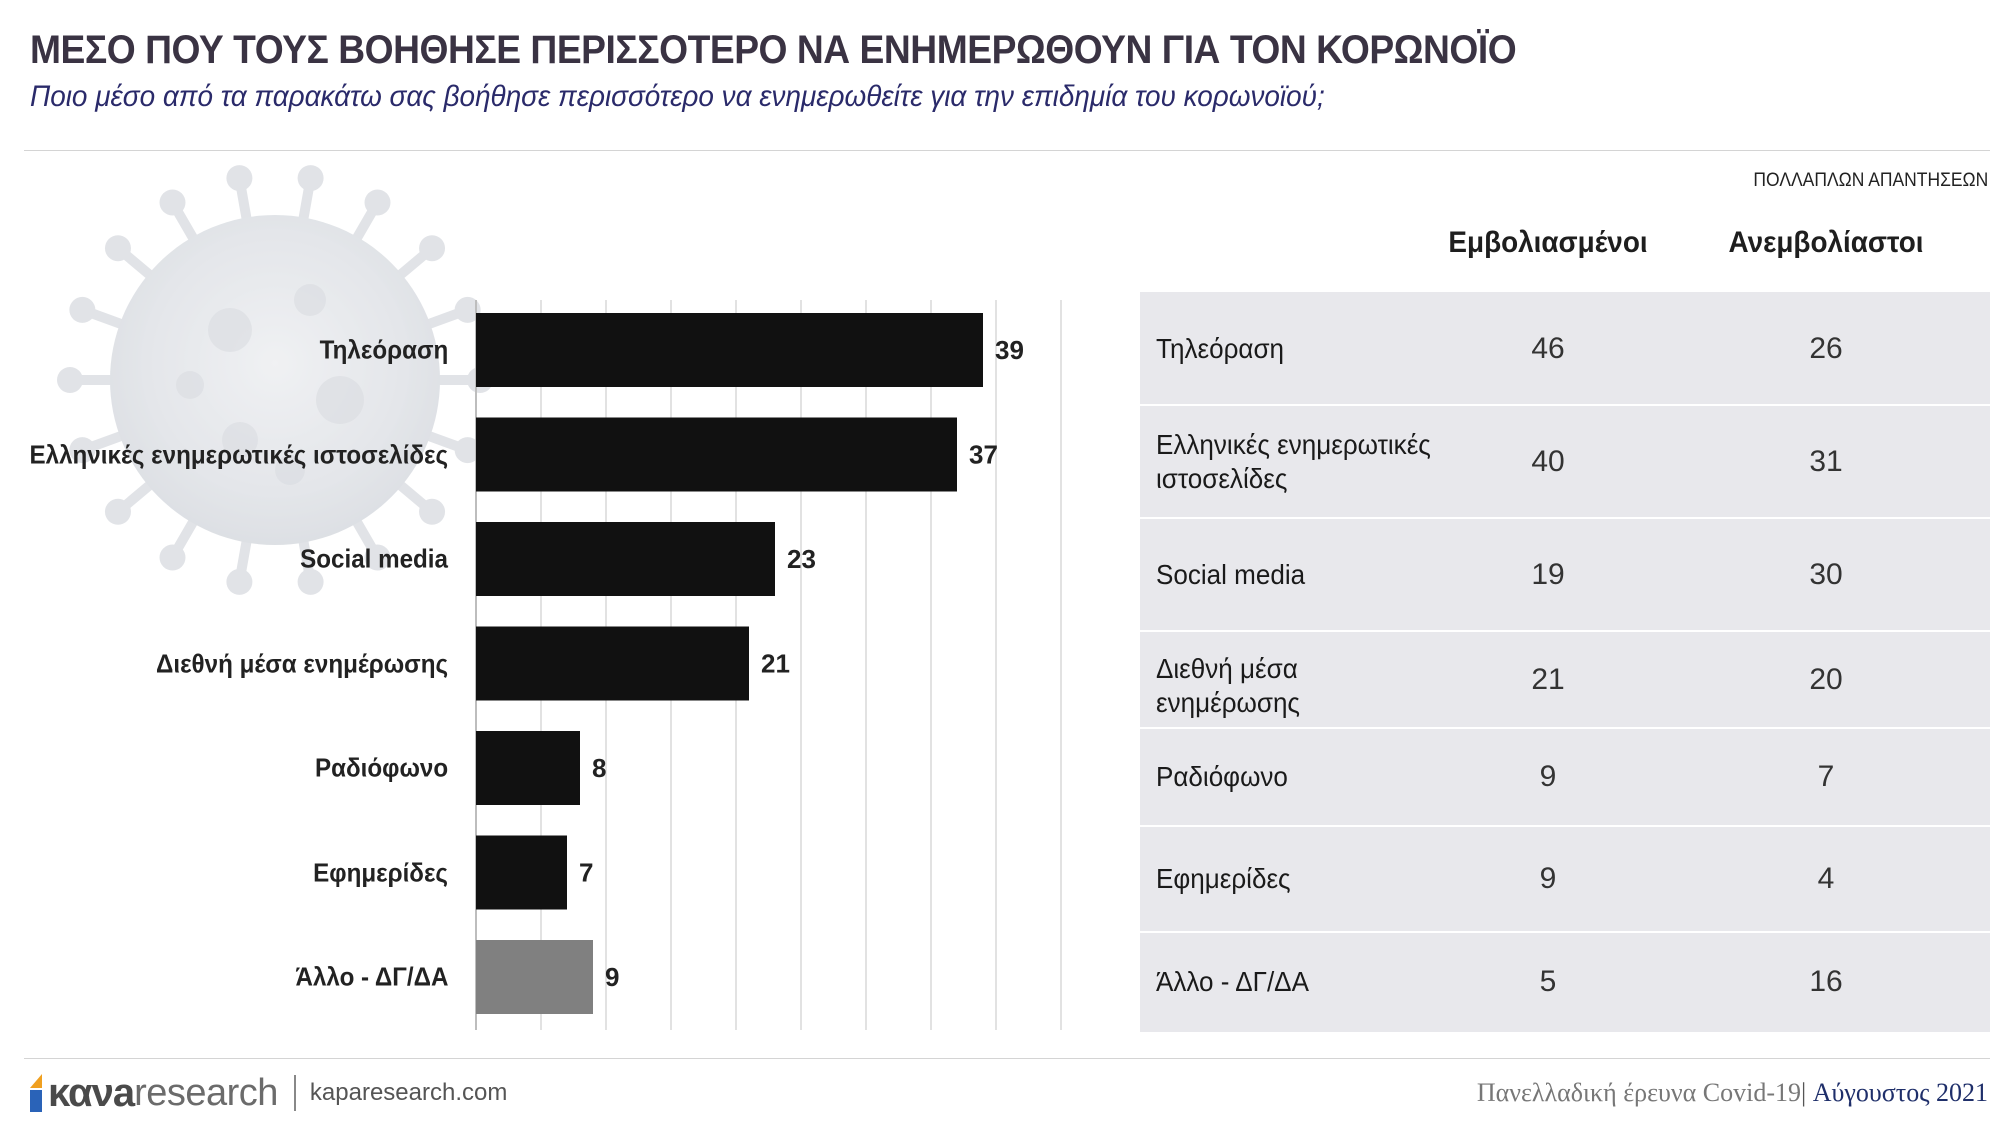  I want to click on kapa-logo-icon, so click(36, 1093).